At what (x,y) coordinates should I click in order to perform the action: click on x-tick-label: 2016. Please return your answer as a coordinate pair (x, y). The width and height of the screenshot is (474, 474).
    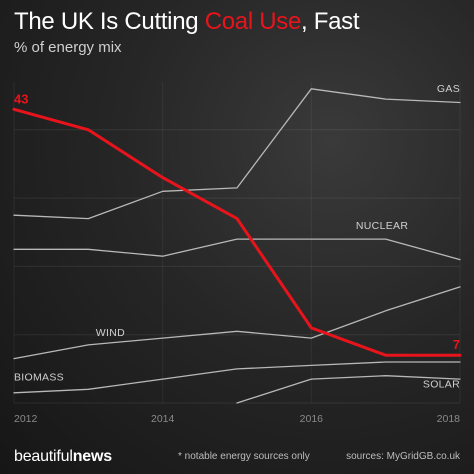
    Looking at the image, I should click on (312, 419).